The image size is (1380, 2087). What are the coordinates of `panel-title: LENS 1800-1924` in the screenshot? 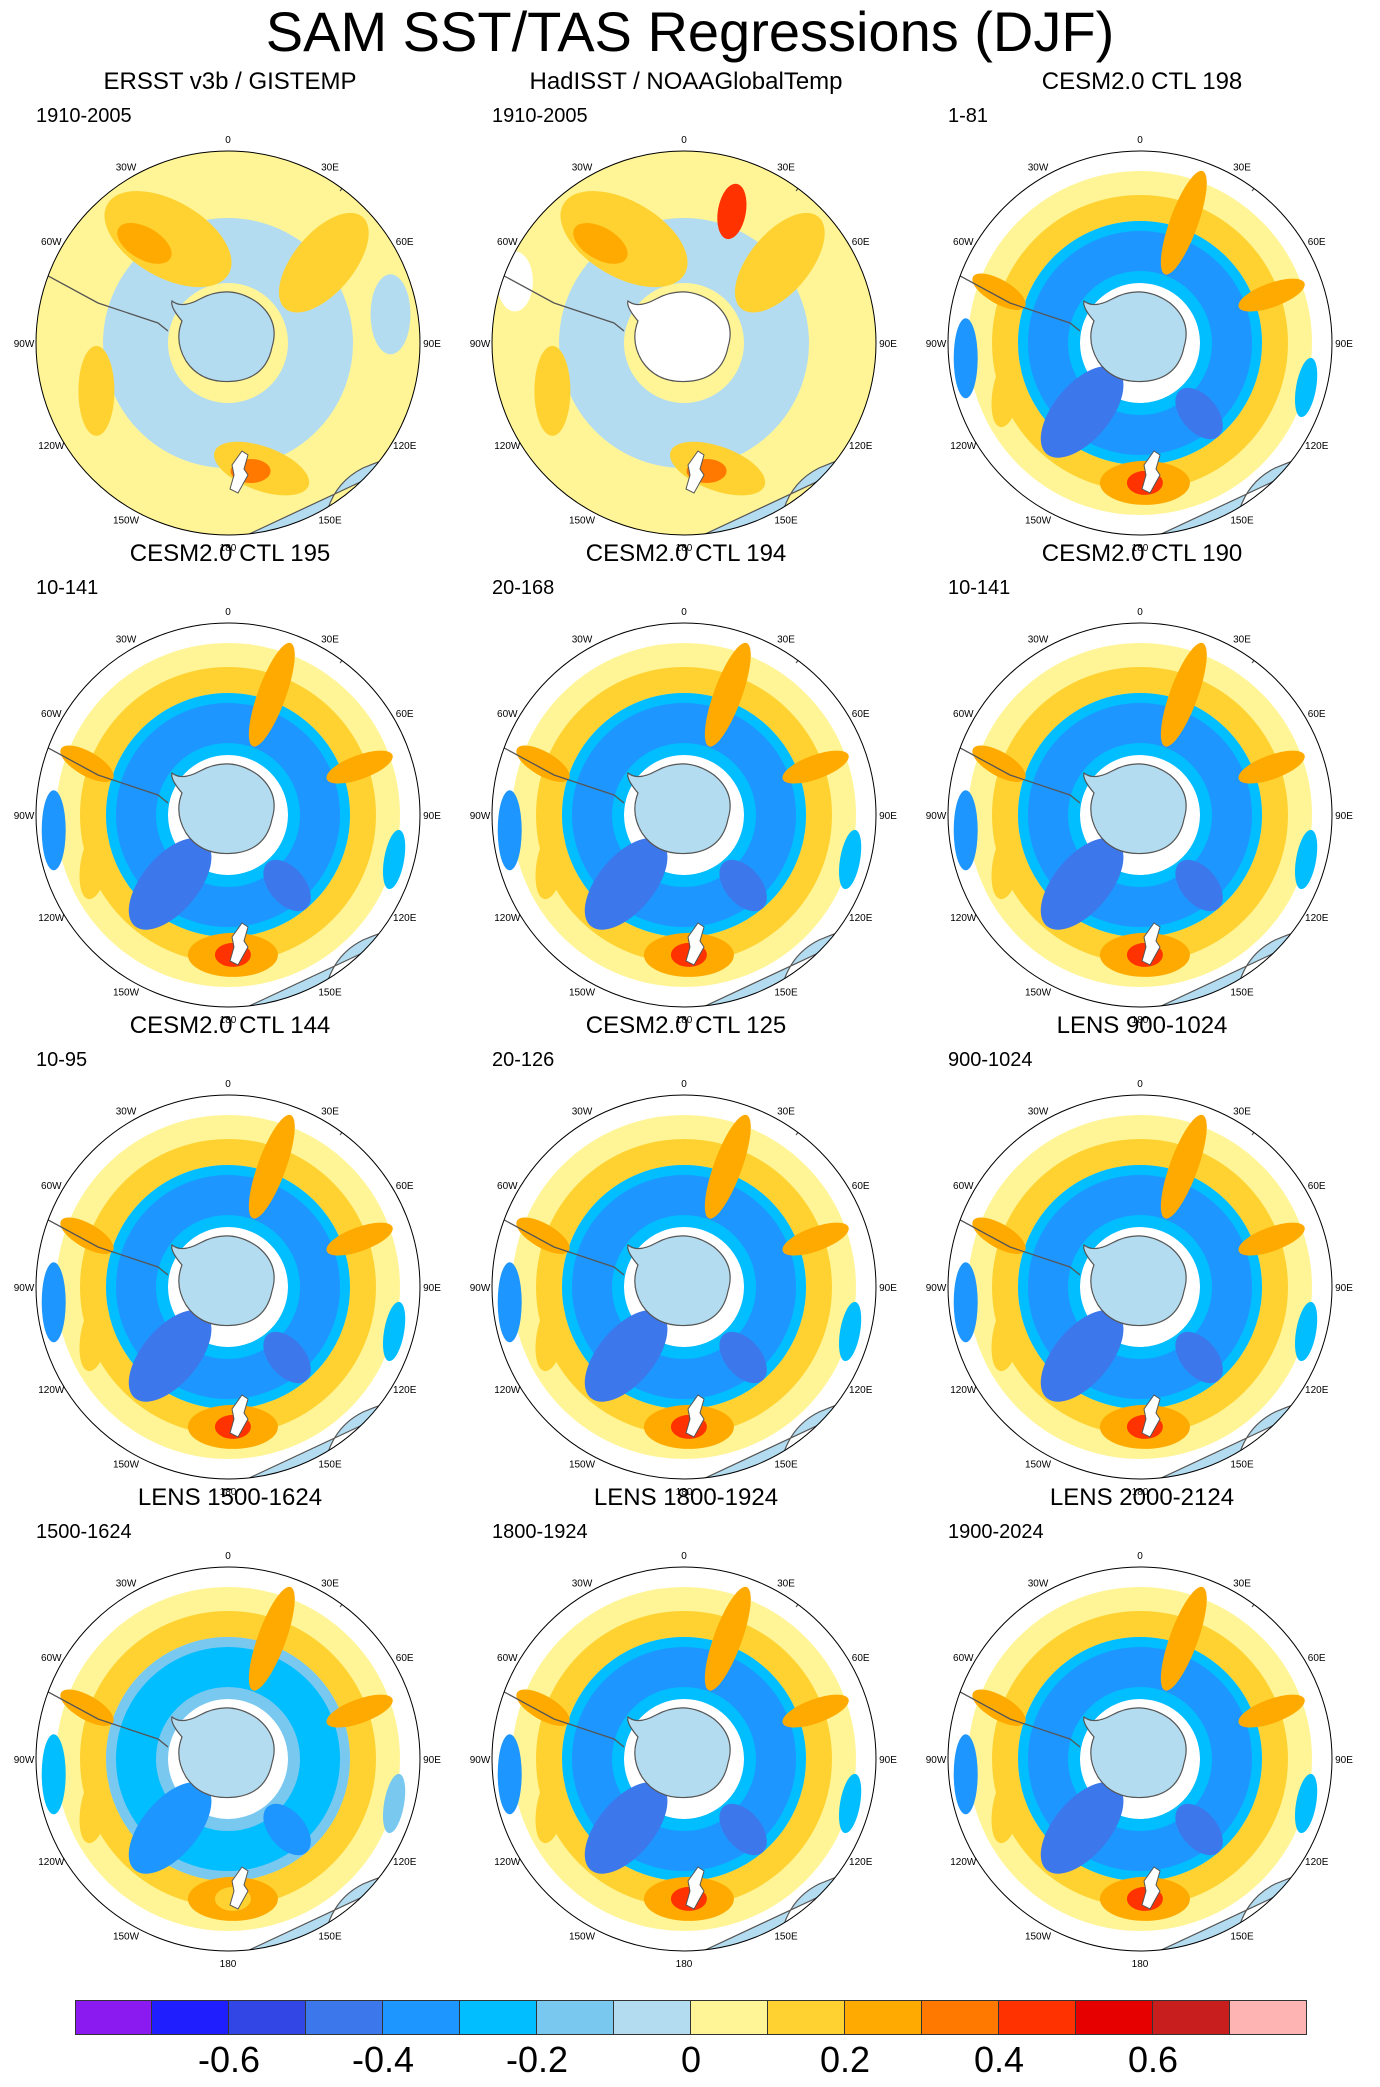 It's located at (686, 1497).